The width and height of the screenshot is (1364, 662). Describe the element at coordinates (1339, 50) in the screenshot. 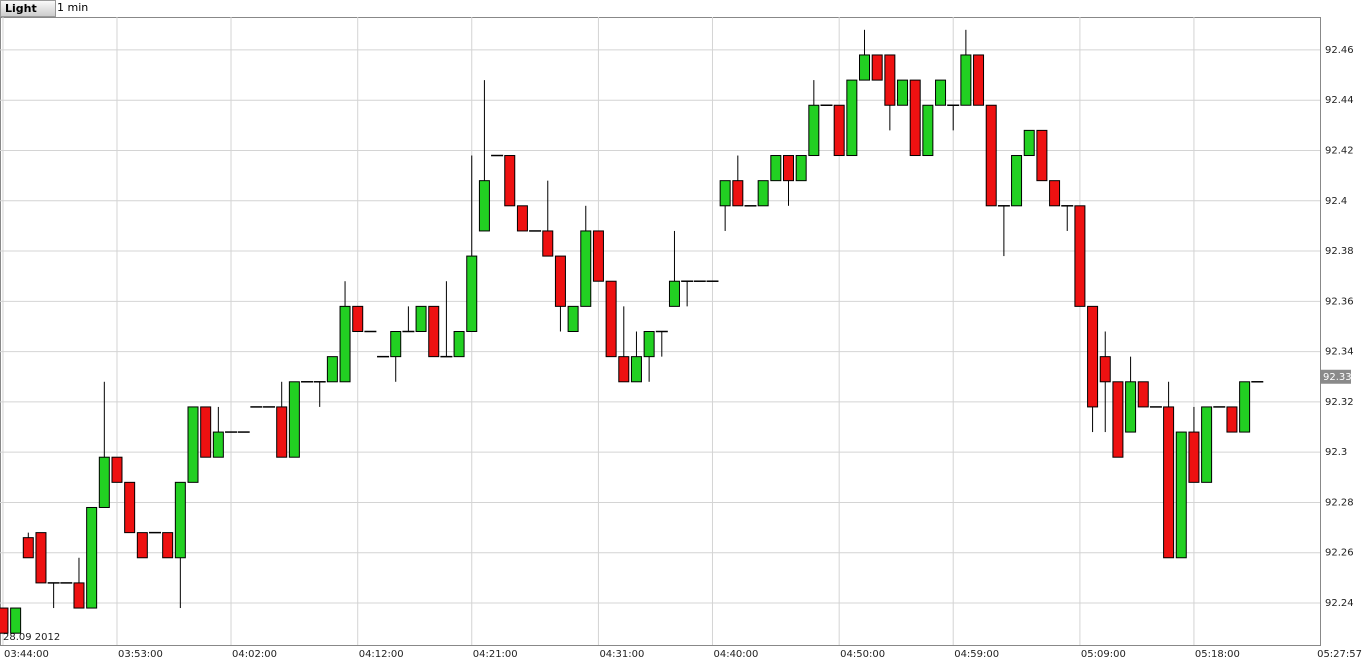

I see `y-tick-label: 92.46` at that location.